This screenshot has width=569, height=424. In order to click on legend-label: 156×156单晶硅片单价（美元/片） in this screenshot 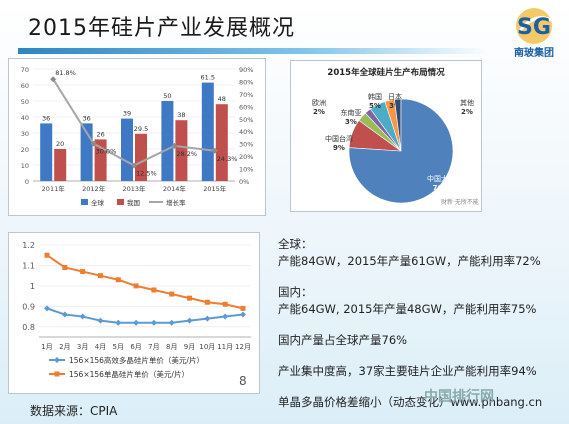, I will do `click(129, 374)`.